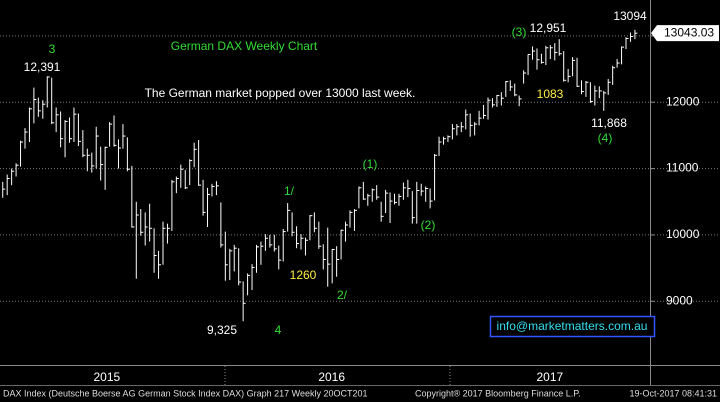 This screenshot has height=402, width=720. What do you see at coordinates (519, 32) in the screenshot?
I see `annotation: (3)` at bounding box center [519, 32].